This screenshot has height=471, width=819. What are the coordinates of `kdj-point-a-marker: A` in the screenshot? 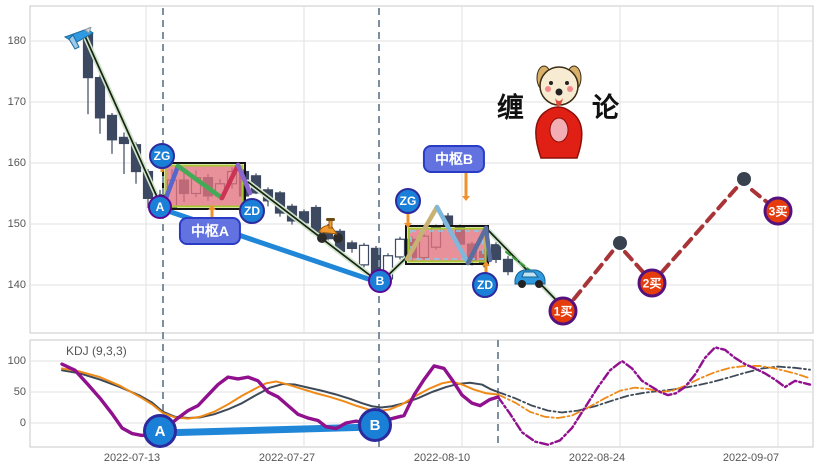 It's located at (160, 431).